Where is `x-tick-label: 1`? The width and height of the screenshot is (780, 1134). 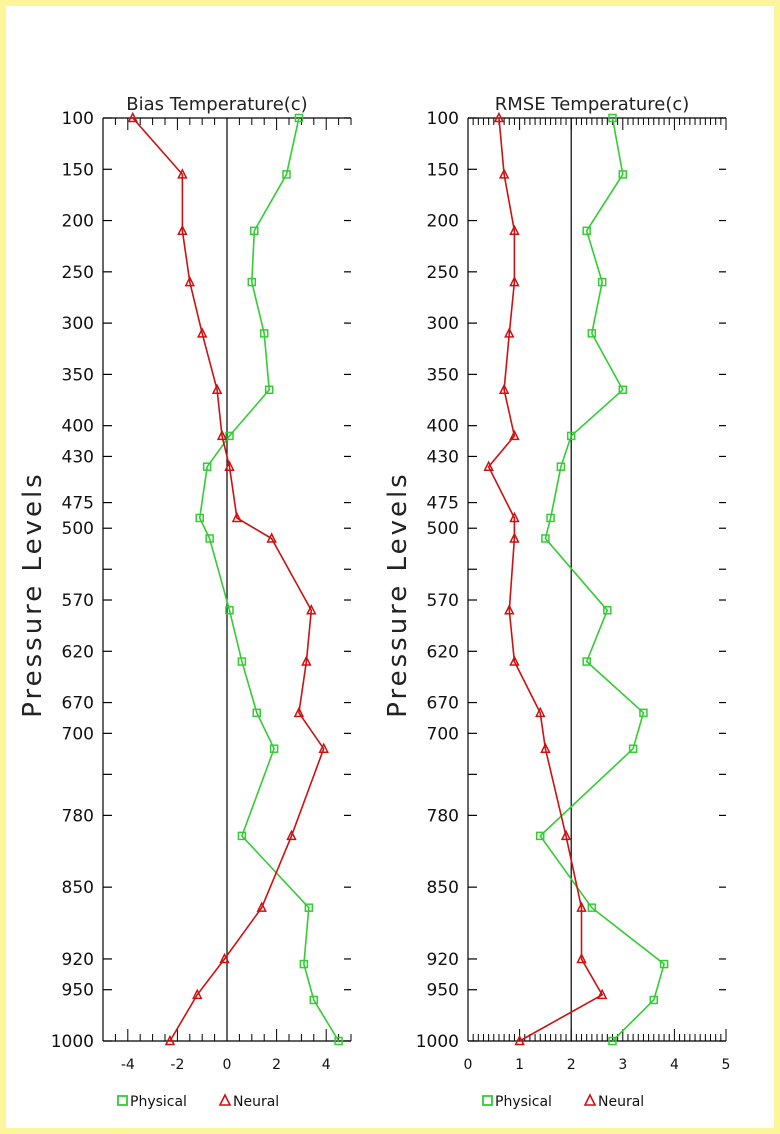 x-tick-label: 1 is located at coordinates (519, 1065).